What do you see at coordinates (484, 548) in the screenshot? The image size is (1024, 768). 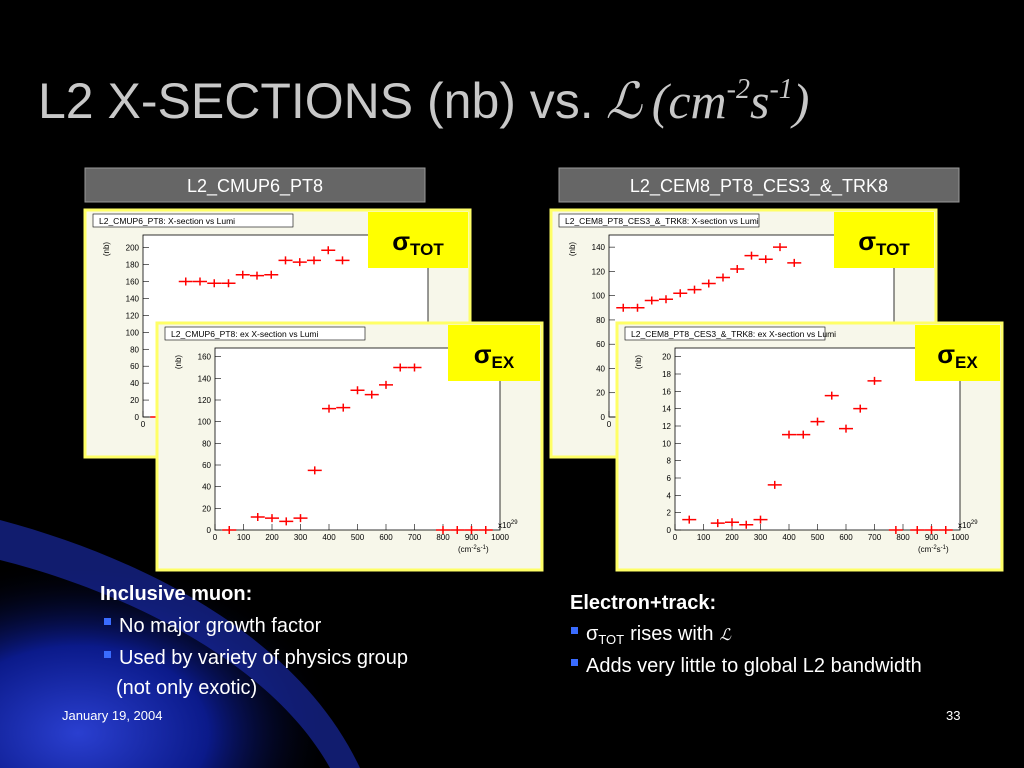 I see `x-axis-label-part: -1` at bounding box center [484, 548].